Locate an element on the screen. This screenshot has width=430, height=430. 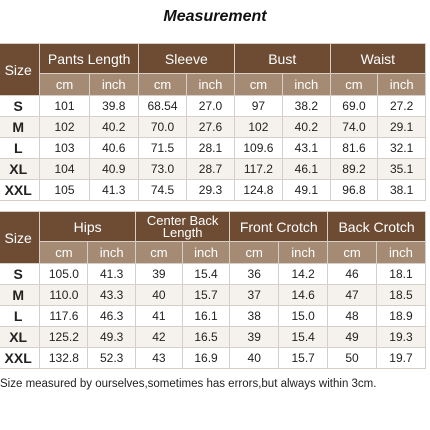
value-cell: 35.1 is located at coordinates (401, 169).